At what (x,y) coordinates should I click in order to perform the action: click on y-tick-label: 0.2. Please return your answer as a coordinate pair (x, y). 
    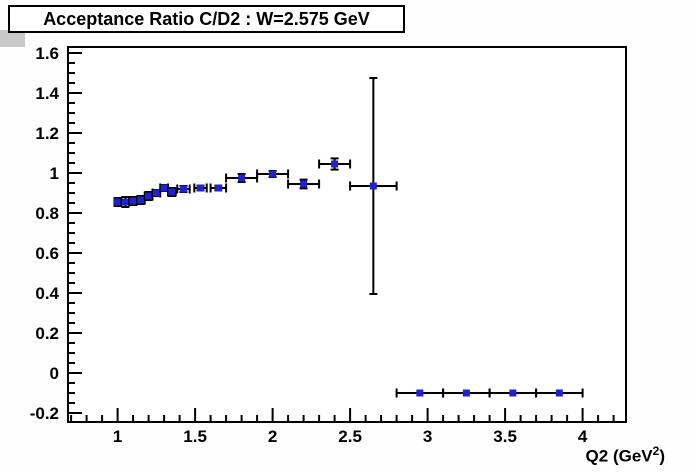
    Looking at the image, I should click on (47, 333).